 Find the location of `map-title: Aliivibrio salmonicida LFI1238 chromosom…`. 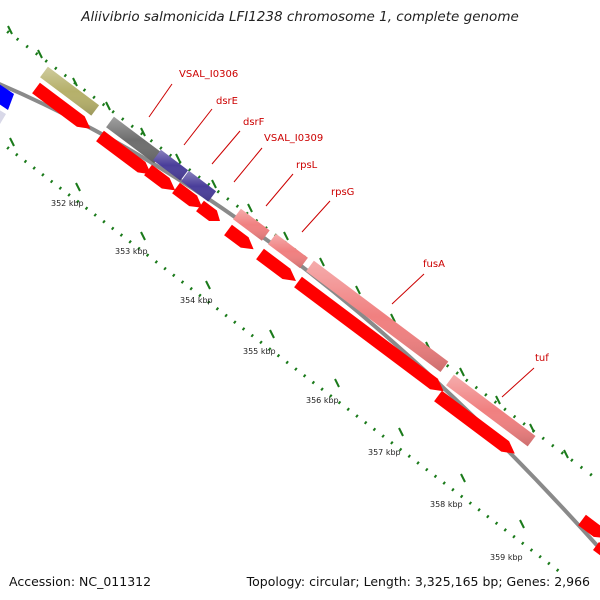

map-title: Aliivibrio salmonicida LFI1238 chromosom… is located at coordinates (300, 17).